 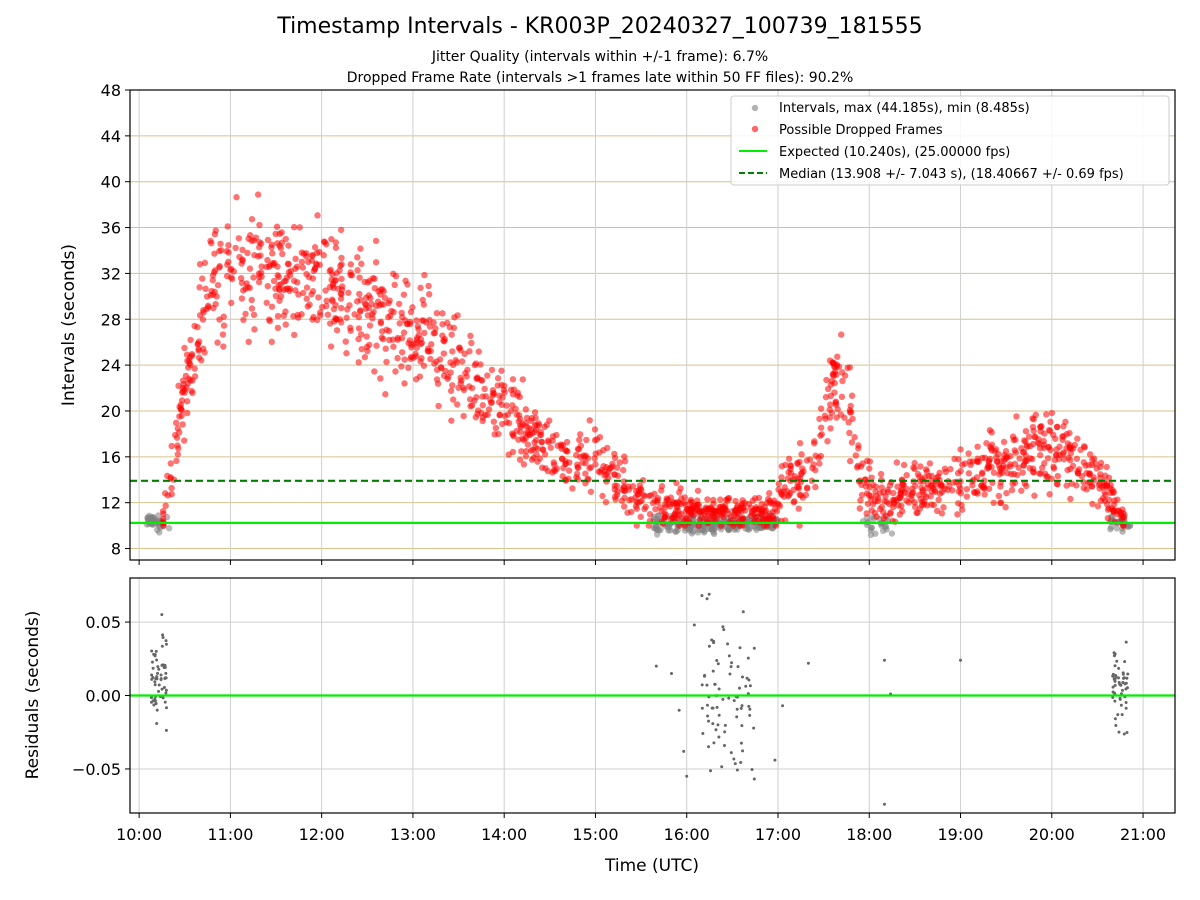 I want to click on x-tick-label: 16:00, so click(x=687, y=834).